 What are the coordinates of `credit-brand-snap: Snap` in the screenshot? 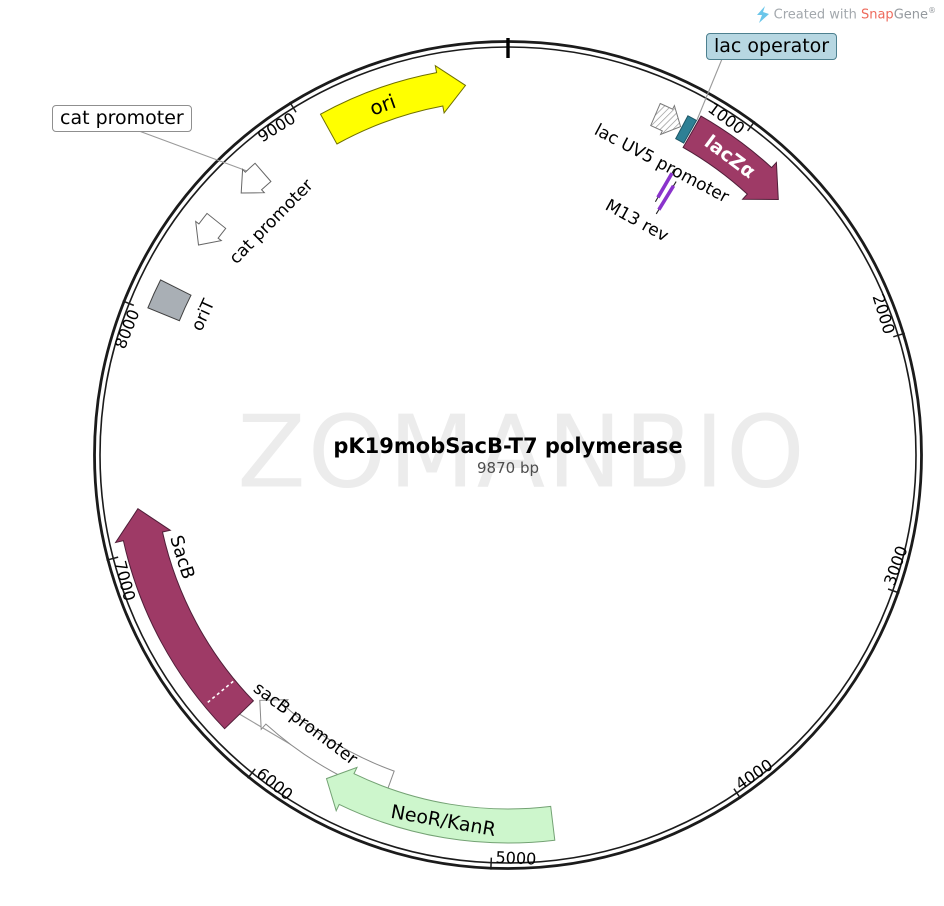 It's located at (877, 15).